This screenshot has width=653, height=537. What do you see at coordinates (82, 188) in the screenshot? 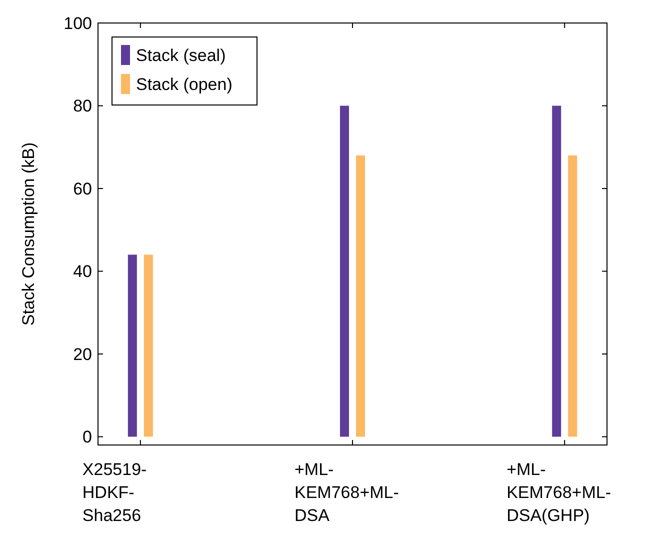
I see `y-tick-label: 60` at bounding box center [82, 188].